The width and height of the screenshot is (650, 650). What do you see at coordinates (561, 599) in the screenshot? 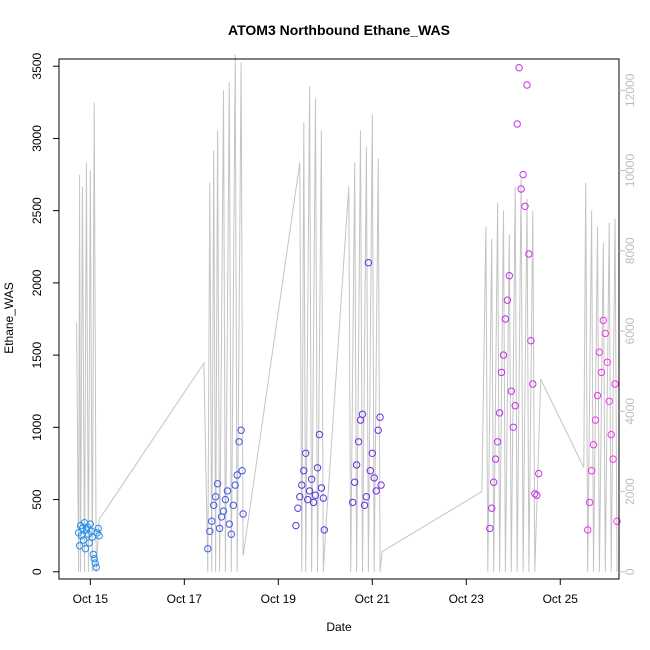
I see `x-tick-label: Oct 25` at bounding box center [561, 599].